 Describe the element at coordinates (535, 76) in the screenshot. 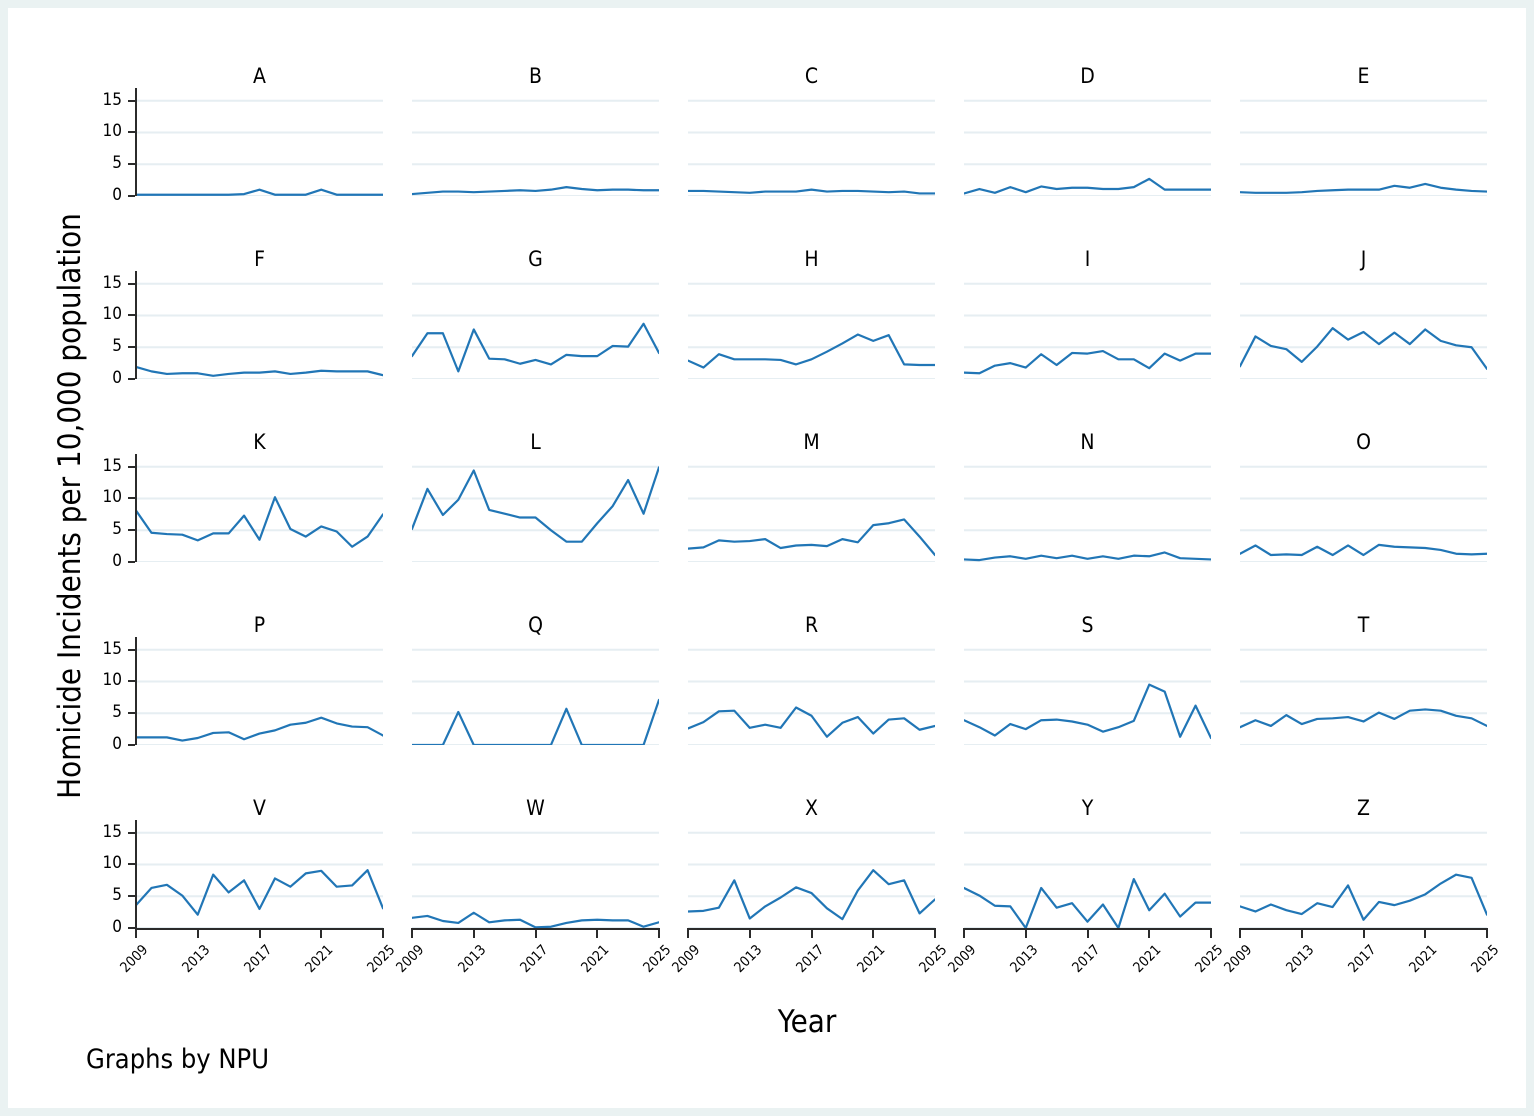

I see `panel-title: B` at that location.